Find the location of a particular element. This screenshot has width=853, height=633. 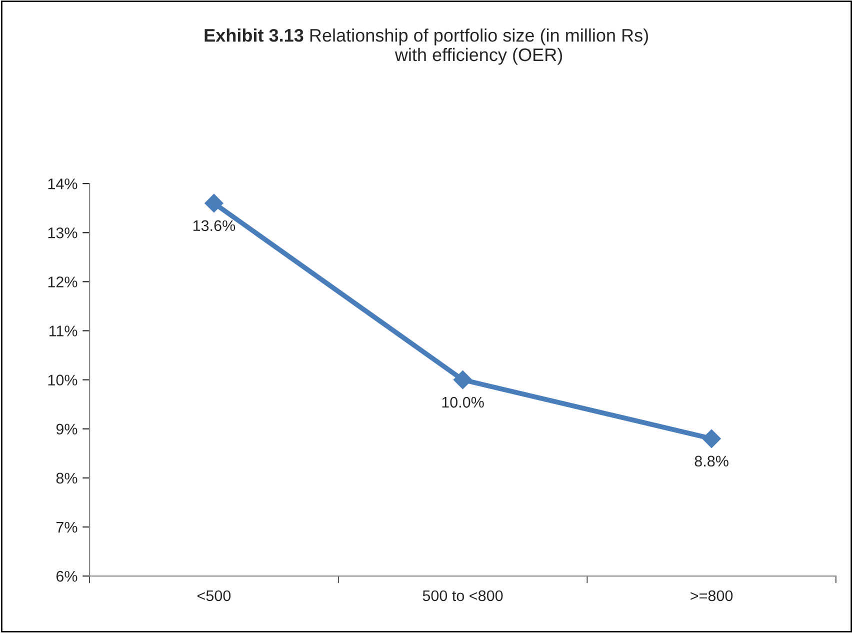

y-tick-label: 8% is located at coordinates (67, 478).